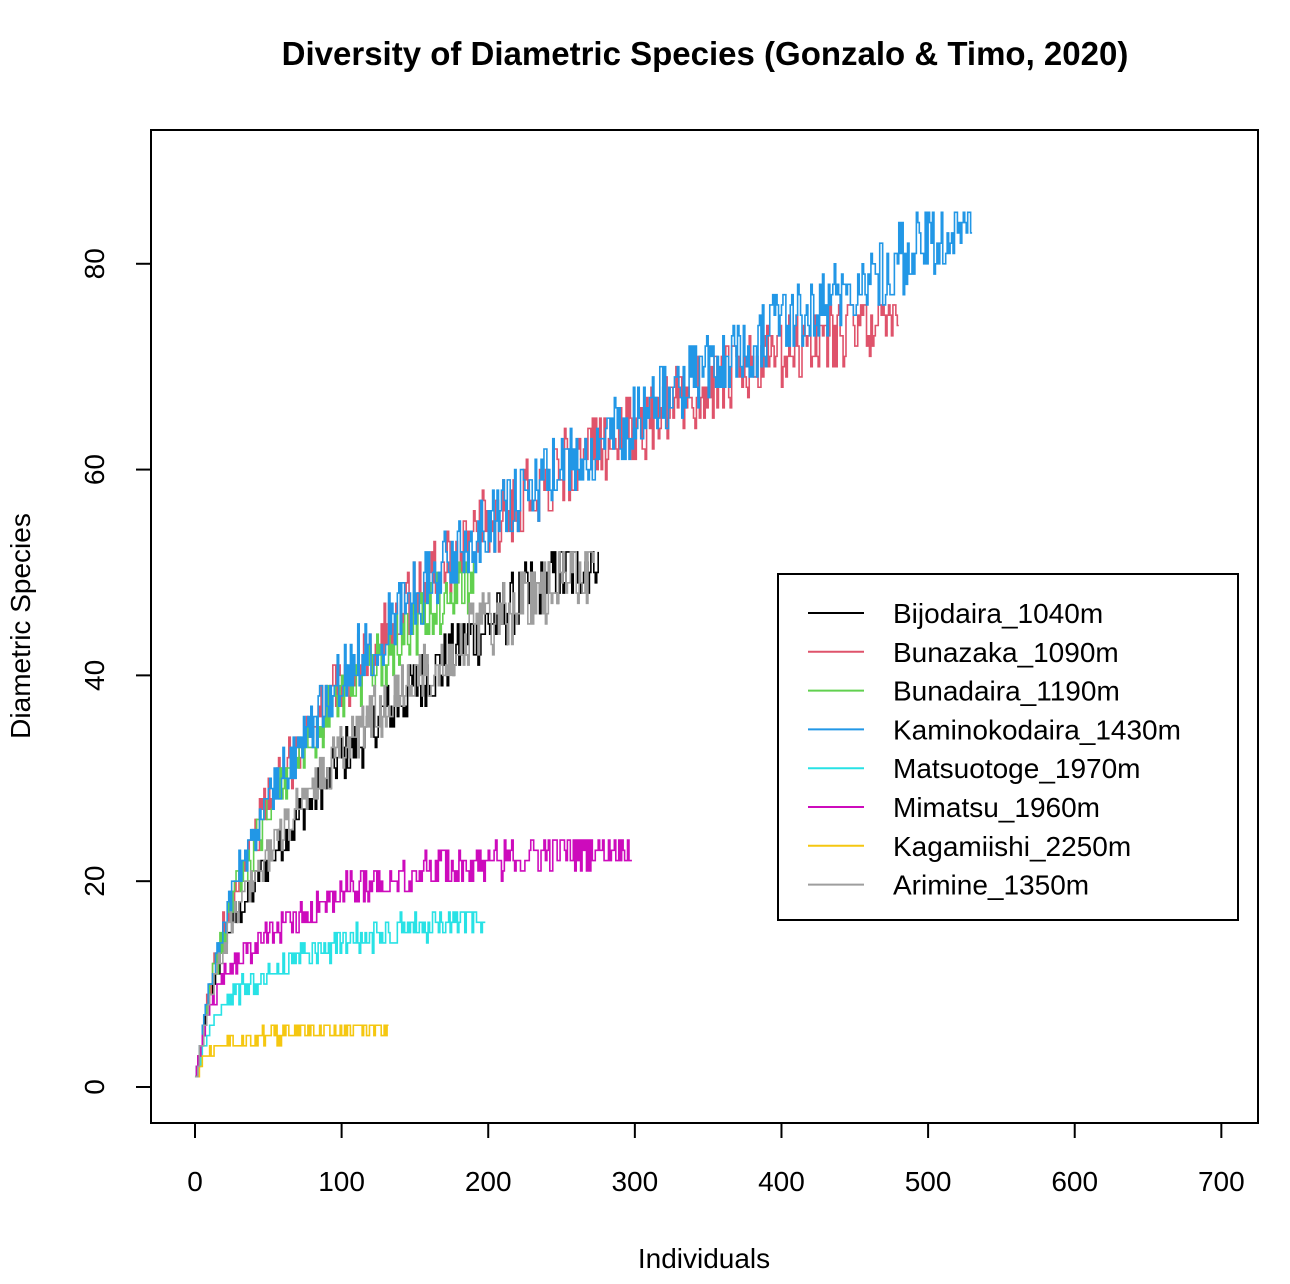 The width and height of the screenshot is (1290, 1284). What do you see at coordinates (20, 626) in the screenshot?
I see `y-axis-label: Diametric Species` at bounding box center [20, 626].